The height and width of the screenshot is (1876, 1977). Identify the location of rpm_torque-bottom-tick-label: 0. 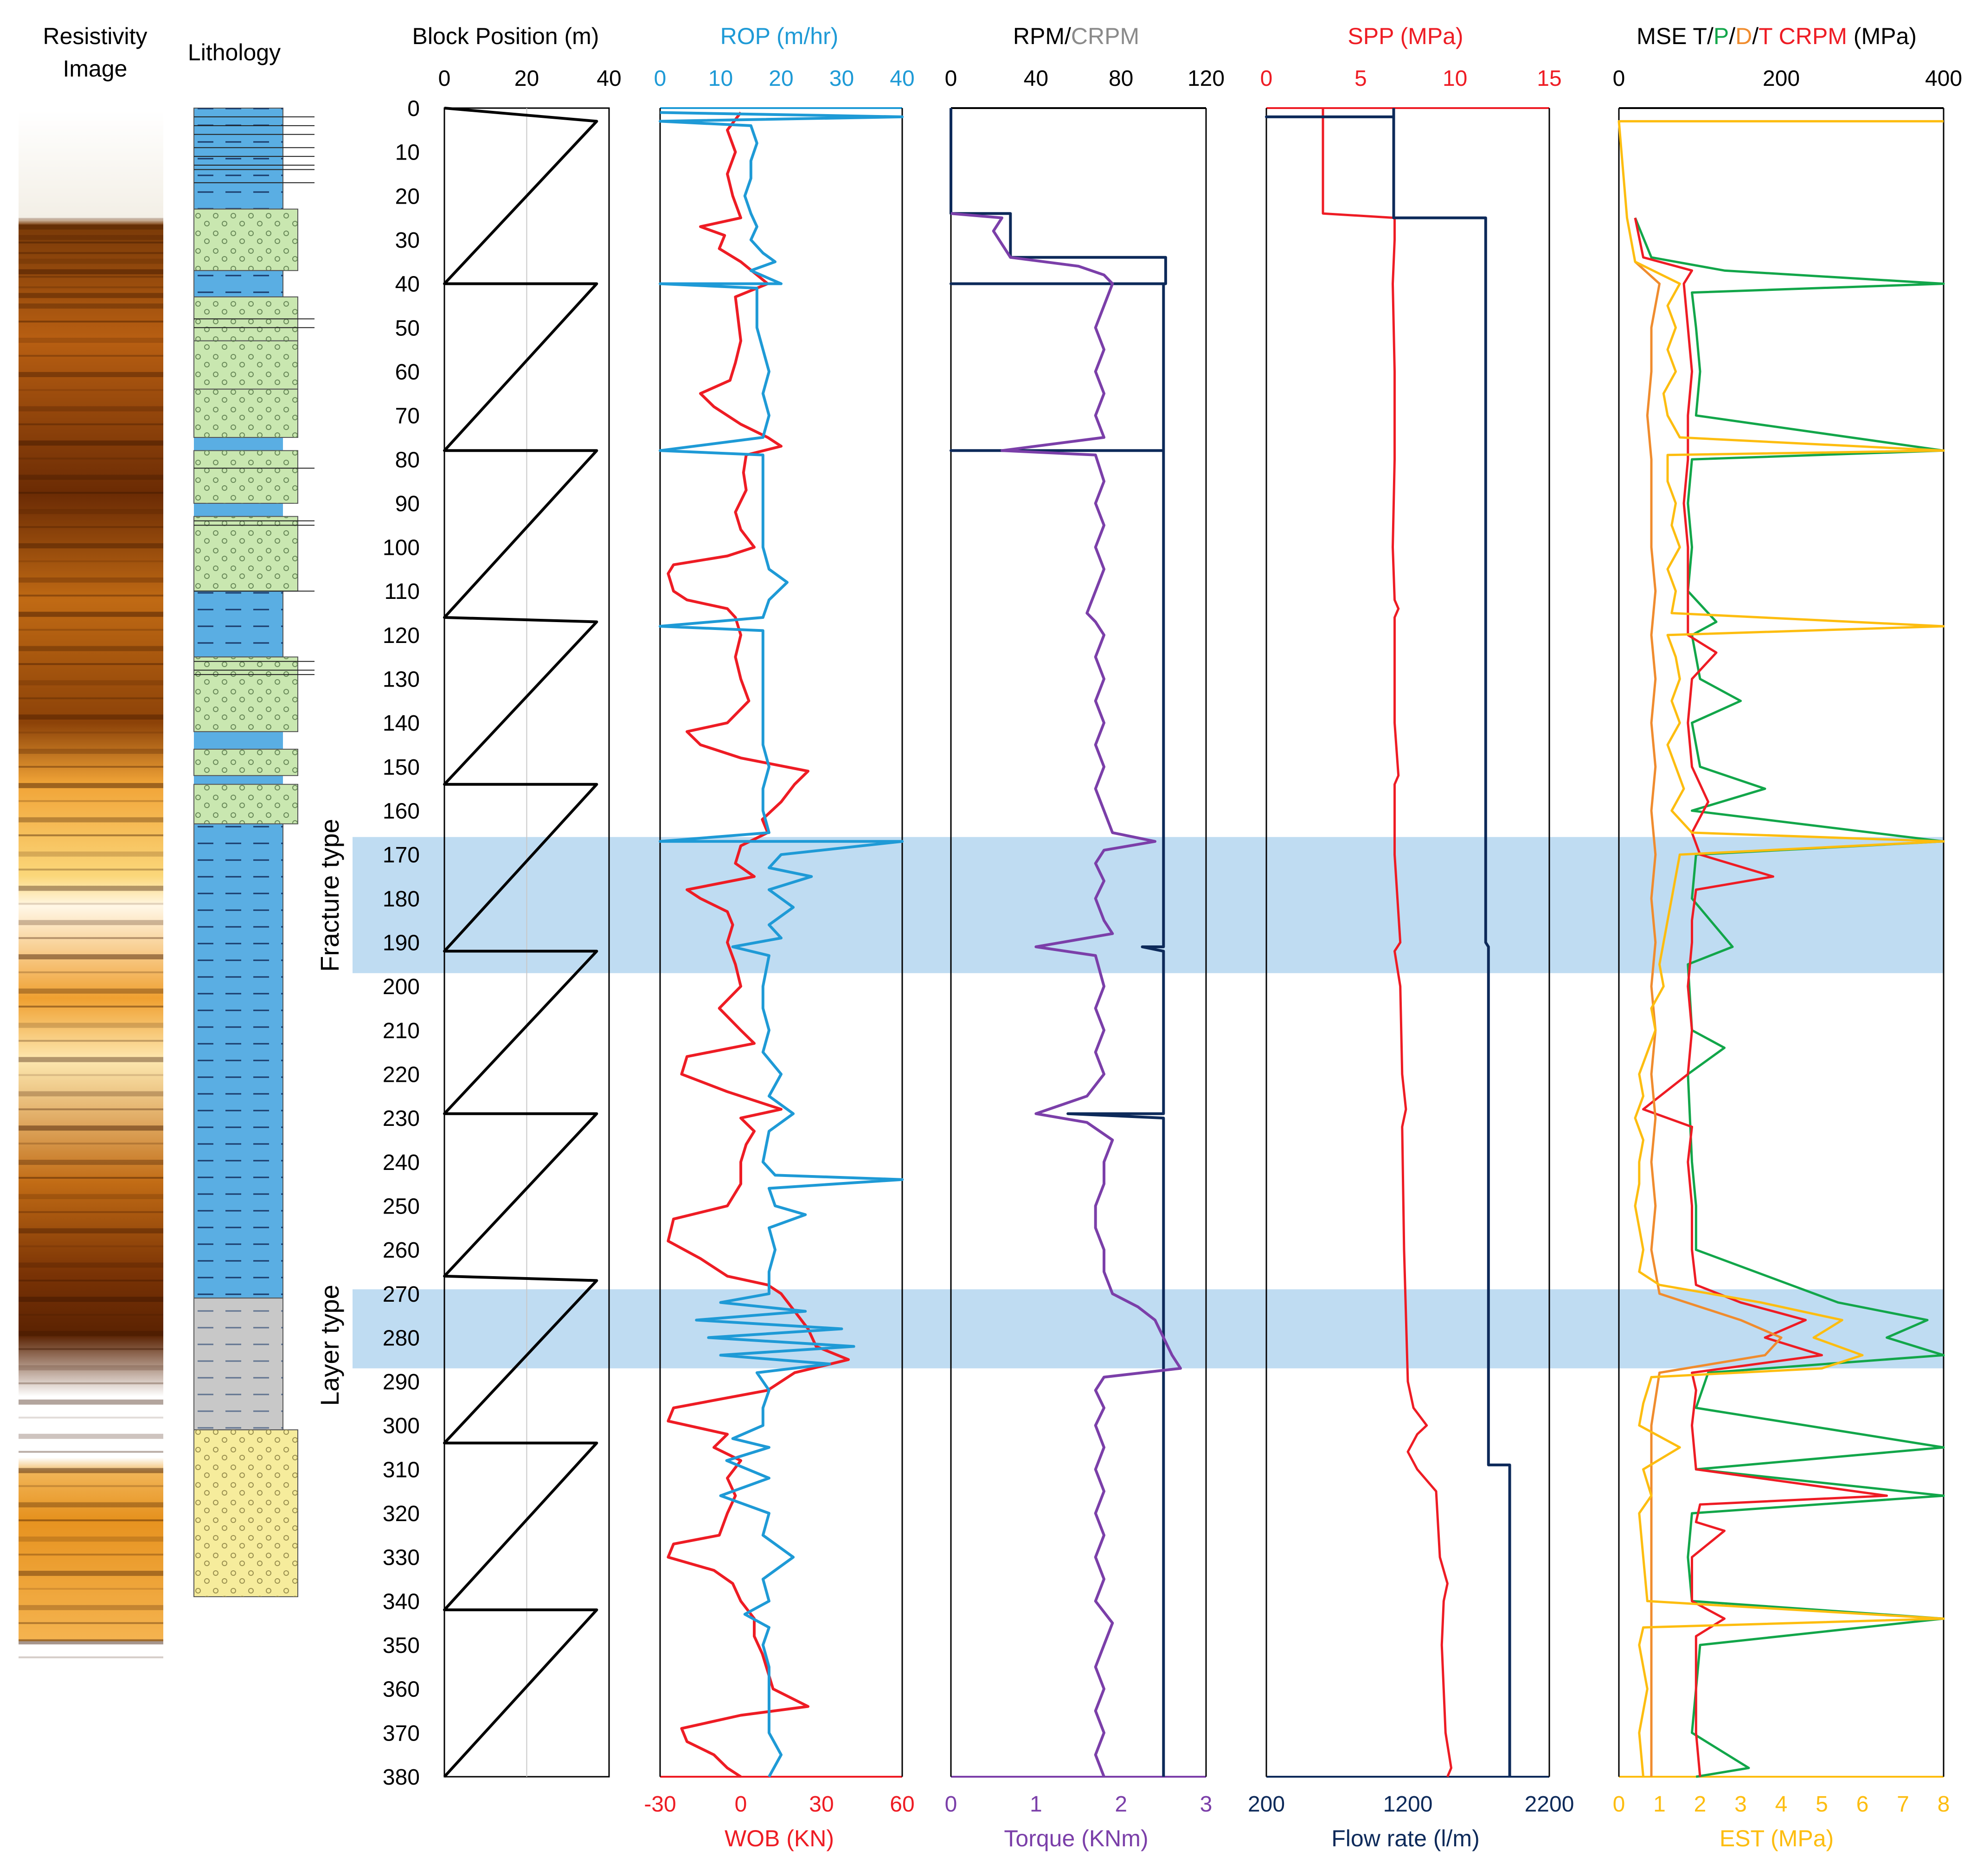
(951, 1804).